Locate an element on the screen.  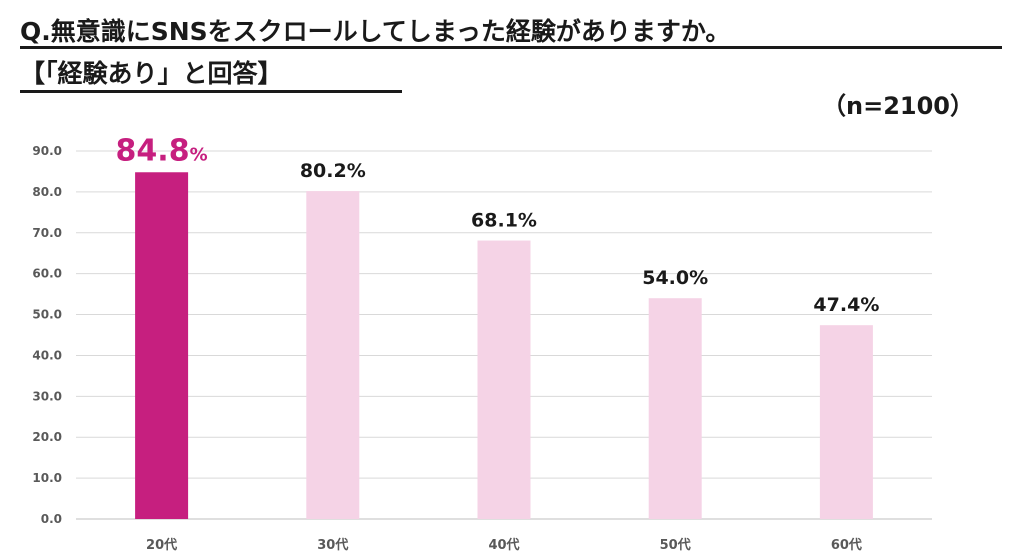
data-label-value: 80.2 is located at coordinates (323, 171).